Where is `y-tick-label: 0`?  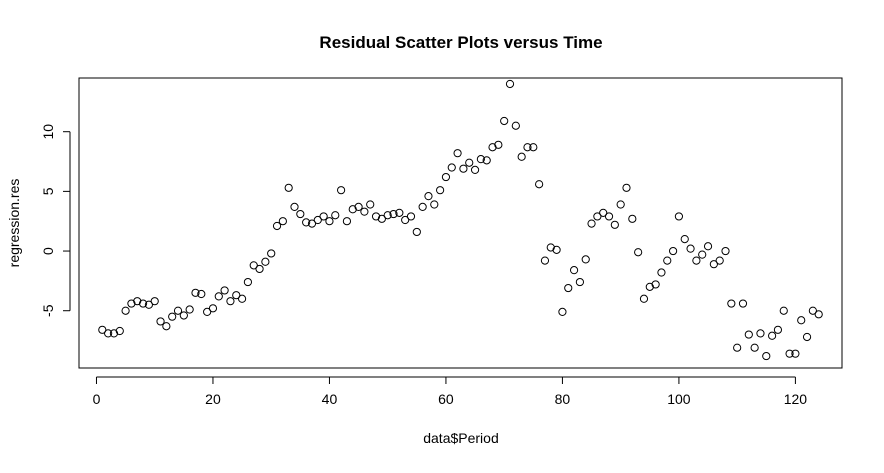
y-tick-label: 0 is located at coordinates (48, 251).